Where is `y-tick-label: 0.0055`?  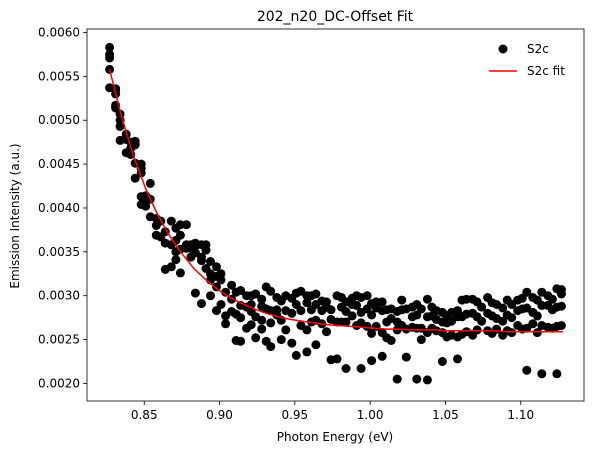 y-tick-label: 0.0055 is located at coordinates (59, 76).